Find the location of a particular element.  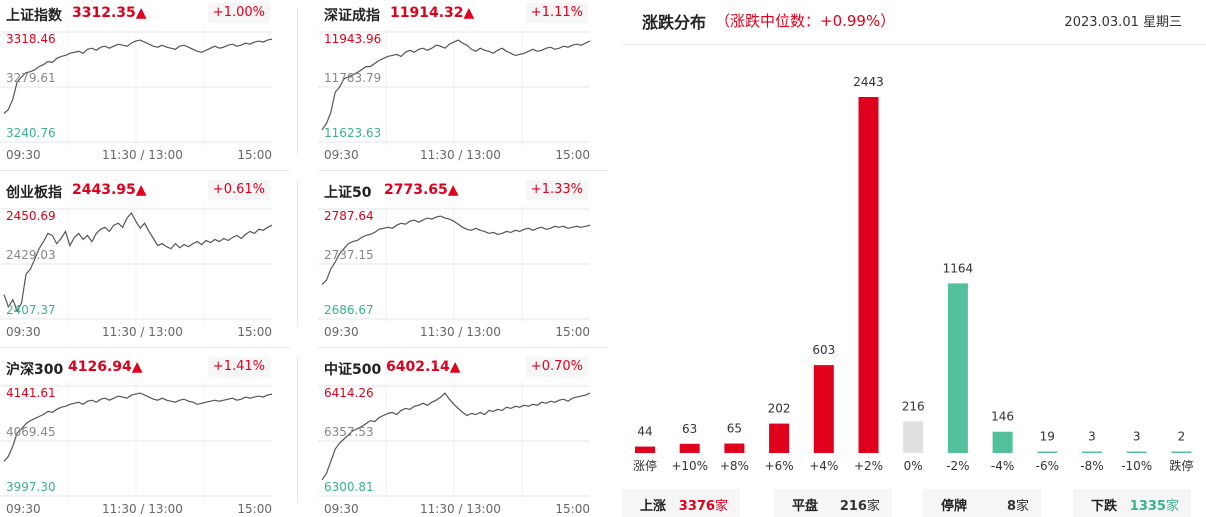

stat-item: 下跌 1335家 is located at coordinates (1132, 503).